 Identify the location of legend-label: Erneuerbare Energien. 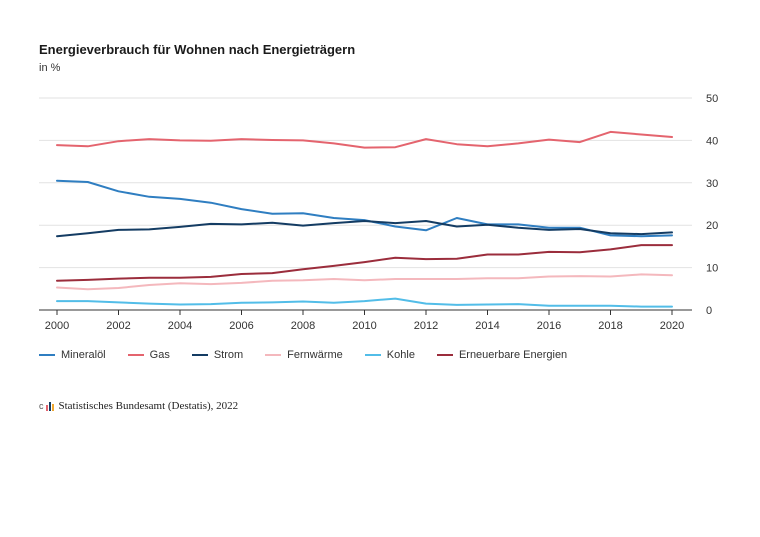
(513, 355).